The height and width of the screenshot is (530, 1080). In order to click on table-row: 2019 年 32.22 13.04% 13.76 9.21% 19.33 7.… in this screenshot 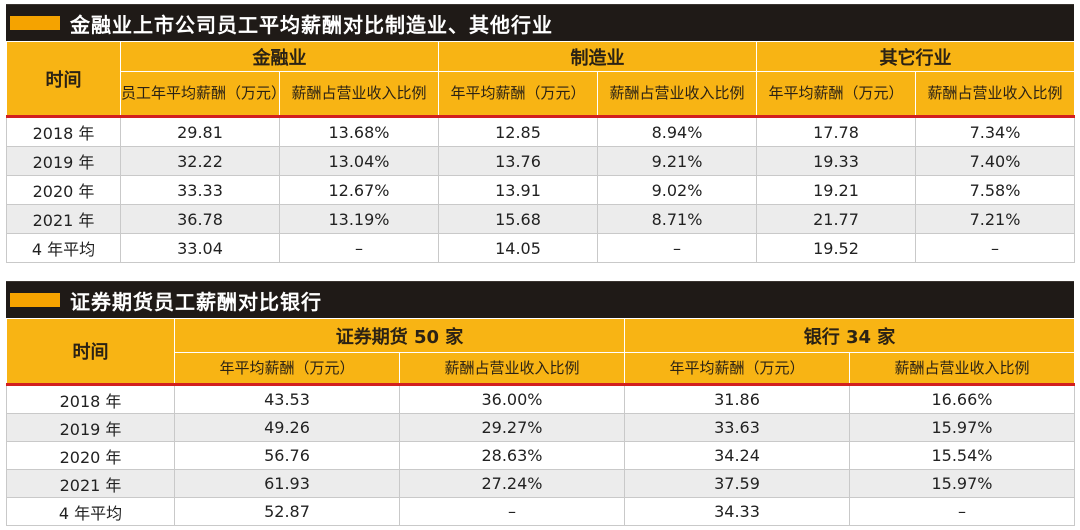, I will do `click(540, 161)`.